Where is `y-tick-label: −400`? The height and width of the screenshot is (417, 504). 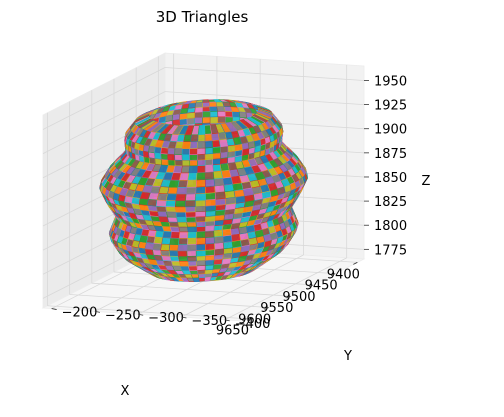
y-tick-label: −400 is located at coordinates (253, 324).